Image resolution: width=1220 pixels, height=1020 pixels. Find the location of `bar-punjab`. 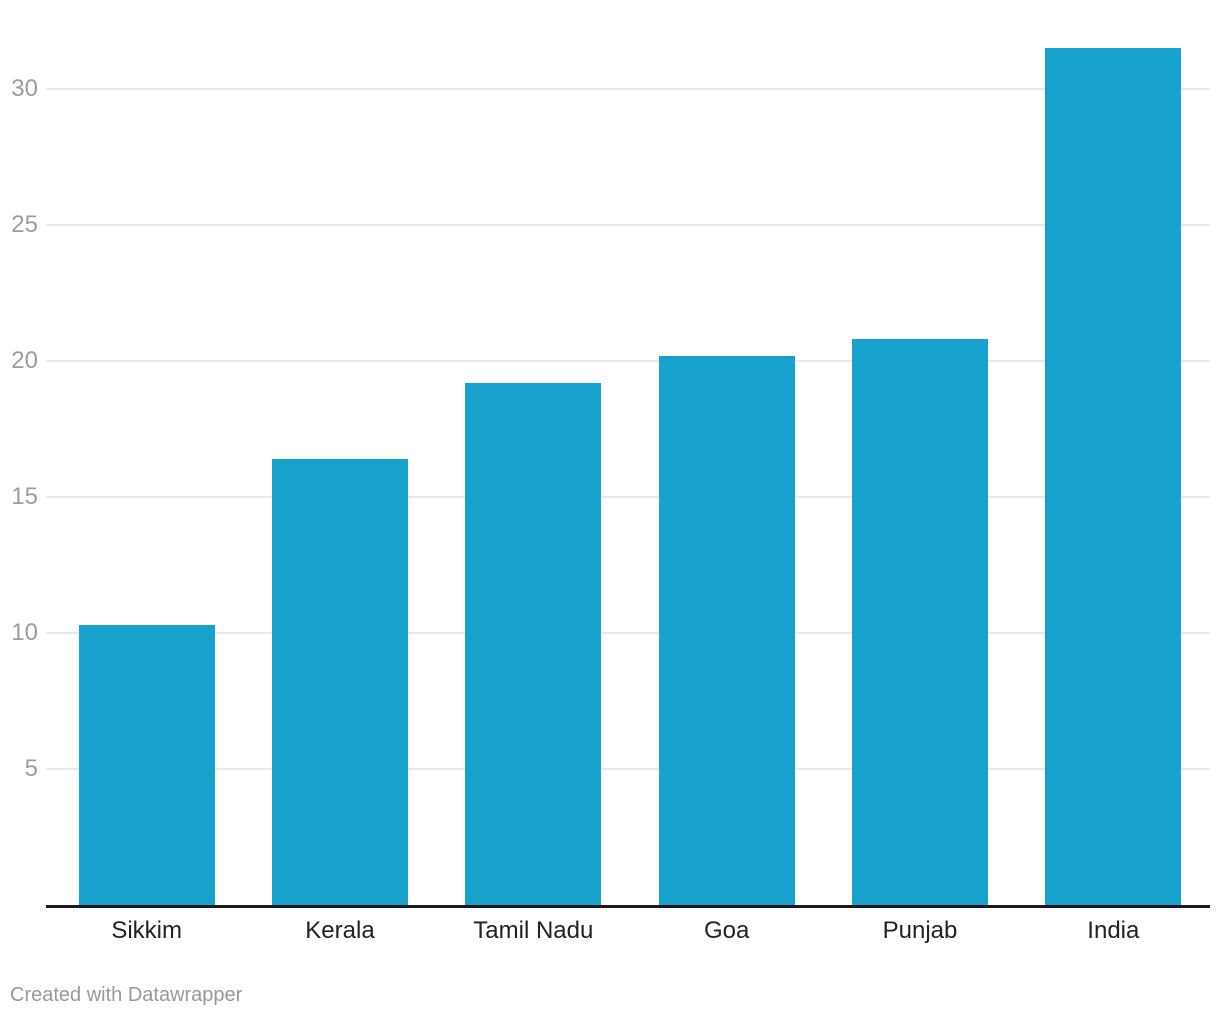

bar-punjab is located at coordinates (919, 622).